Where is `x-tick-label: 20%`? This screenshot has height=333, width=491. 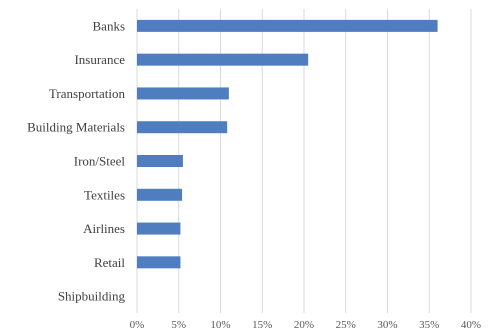
x-tick-label: 20% is located at coordinates (304, 325).